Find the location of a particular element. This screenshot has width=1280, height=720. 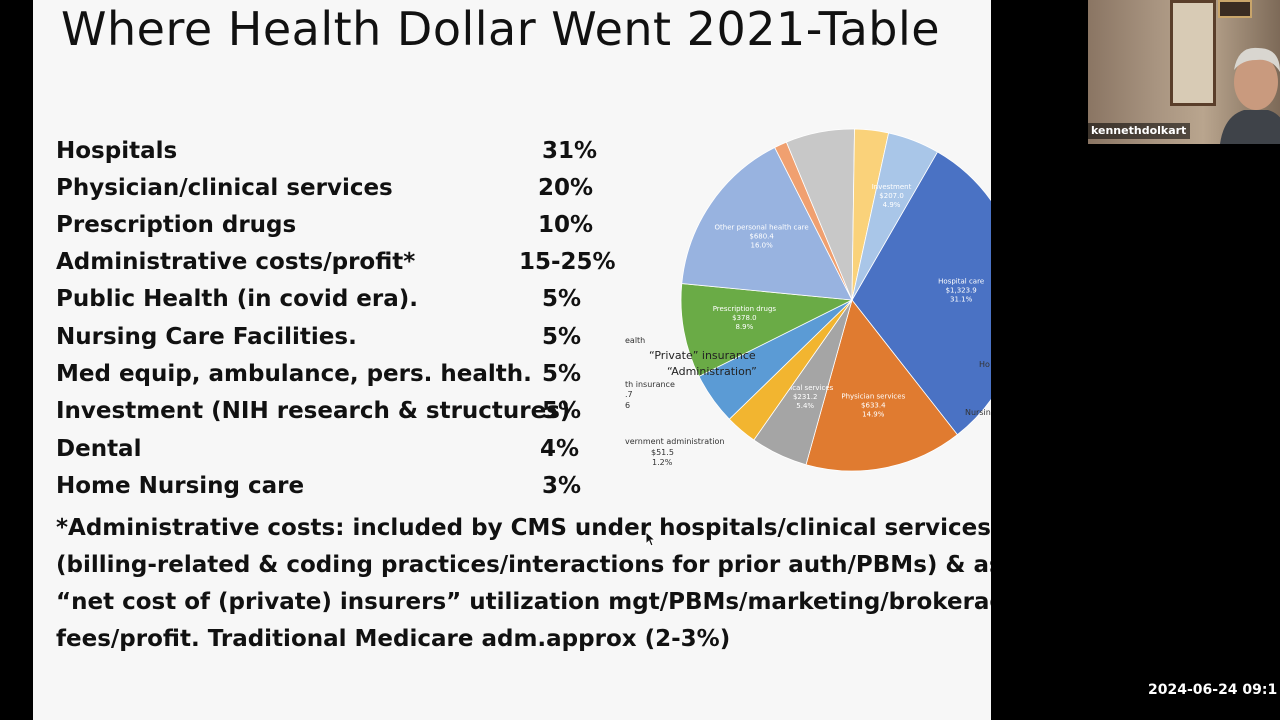

pie-slice-percent: 14.9% is located at coordinates (873, 414).